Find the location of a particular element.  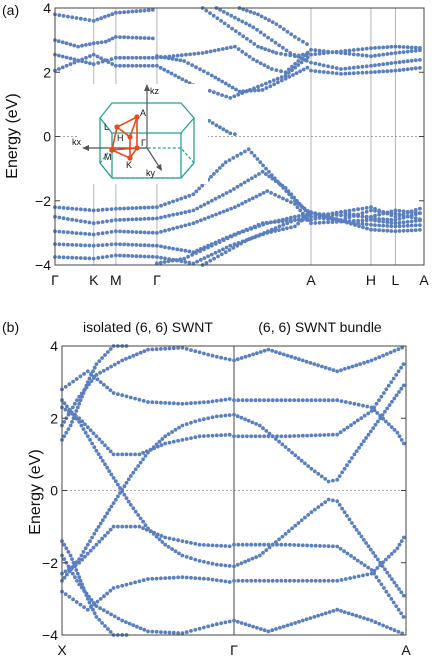

brillouin-zone-inset: kz kx ky A L H Γ M K is located at coordinates (140, 134).